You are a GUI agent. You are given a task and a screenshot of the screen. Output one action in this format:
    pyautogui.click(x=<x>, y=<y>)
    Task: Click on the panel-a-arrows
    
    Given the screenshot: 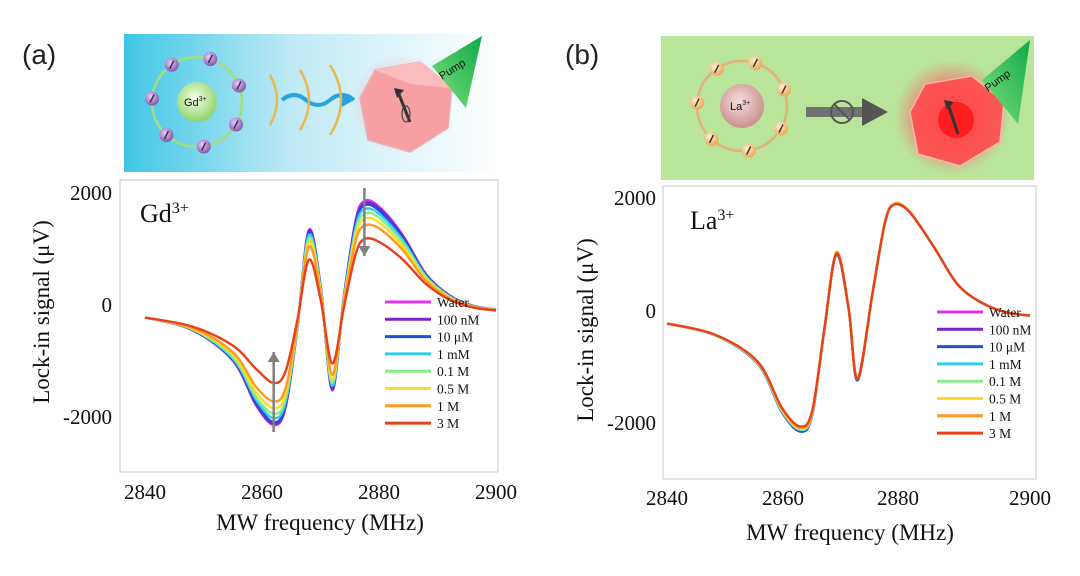 What is the action you would take?
    pyautogui.click(x=319, y=310)
    